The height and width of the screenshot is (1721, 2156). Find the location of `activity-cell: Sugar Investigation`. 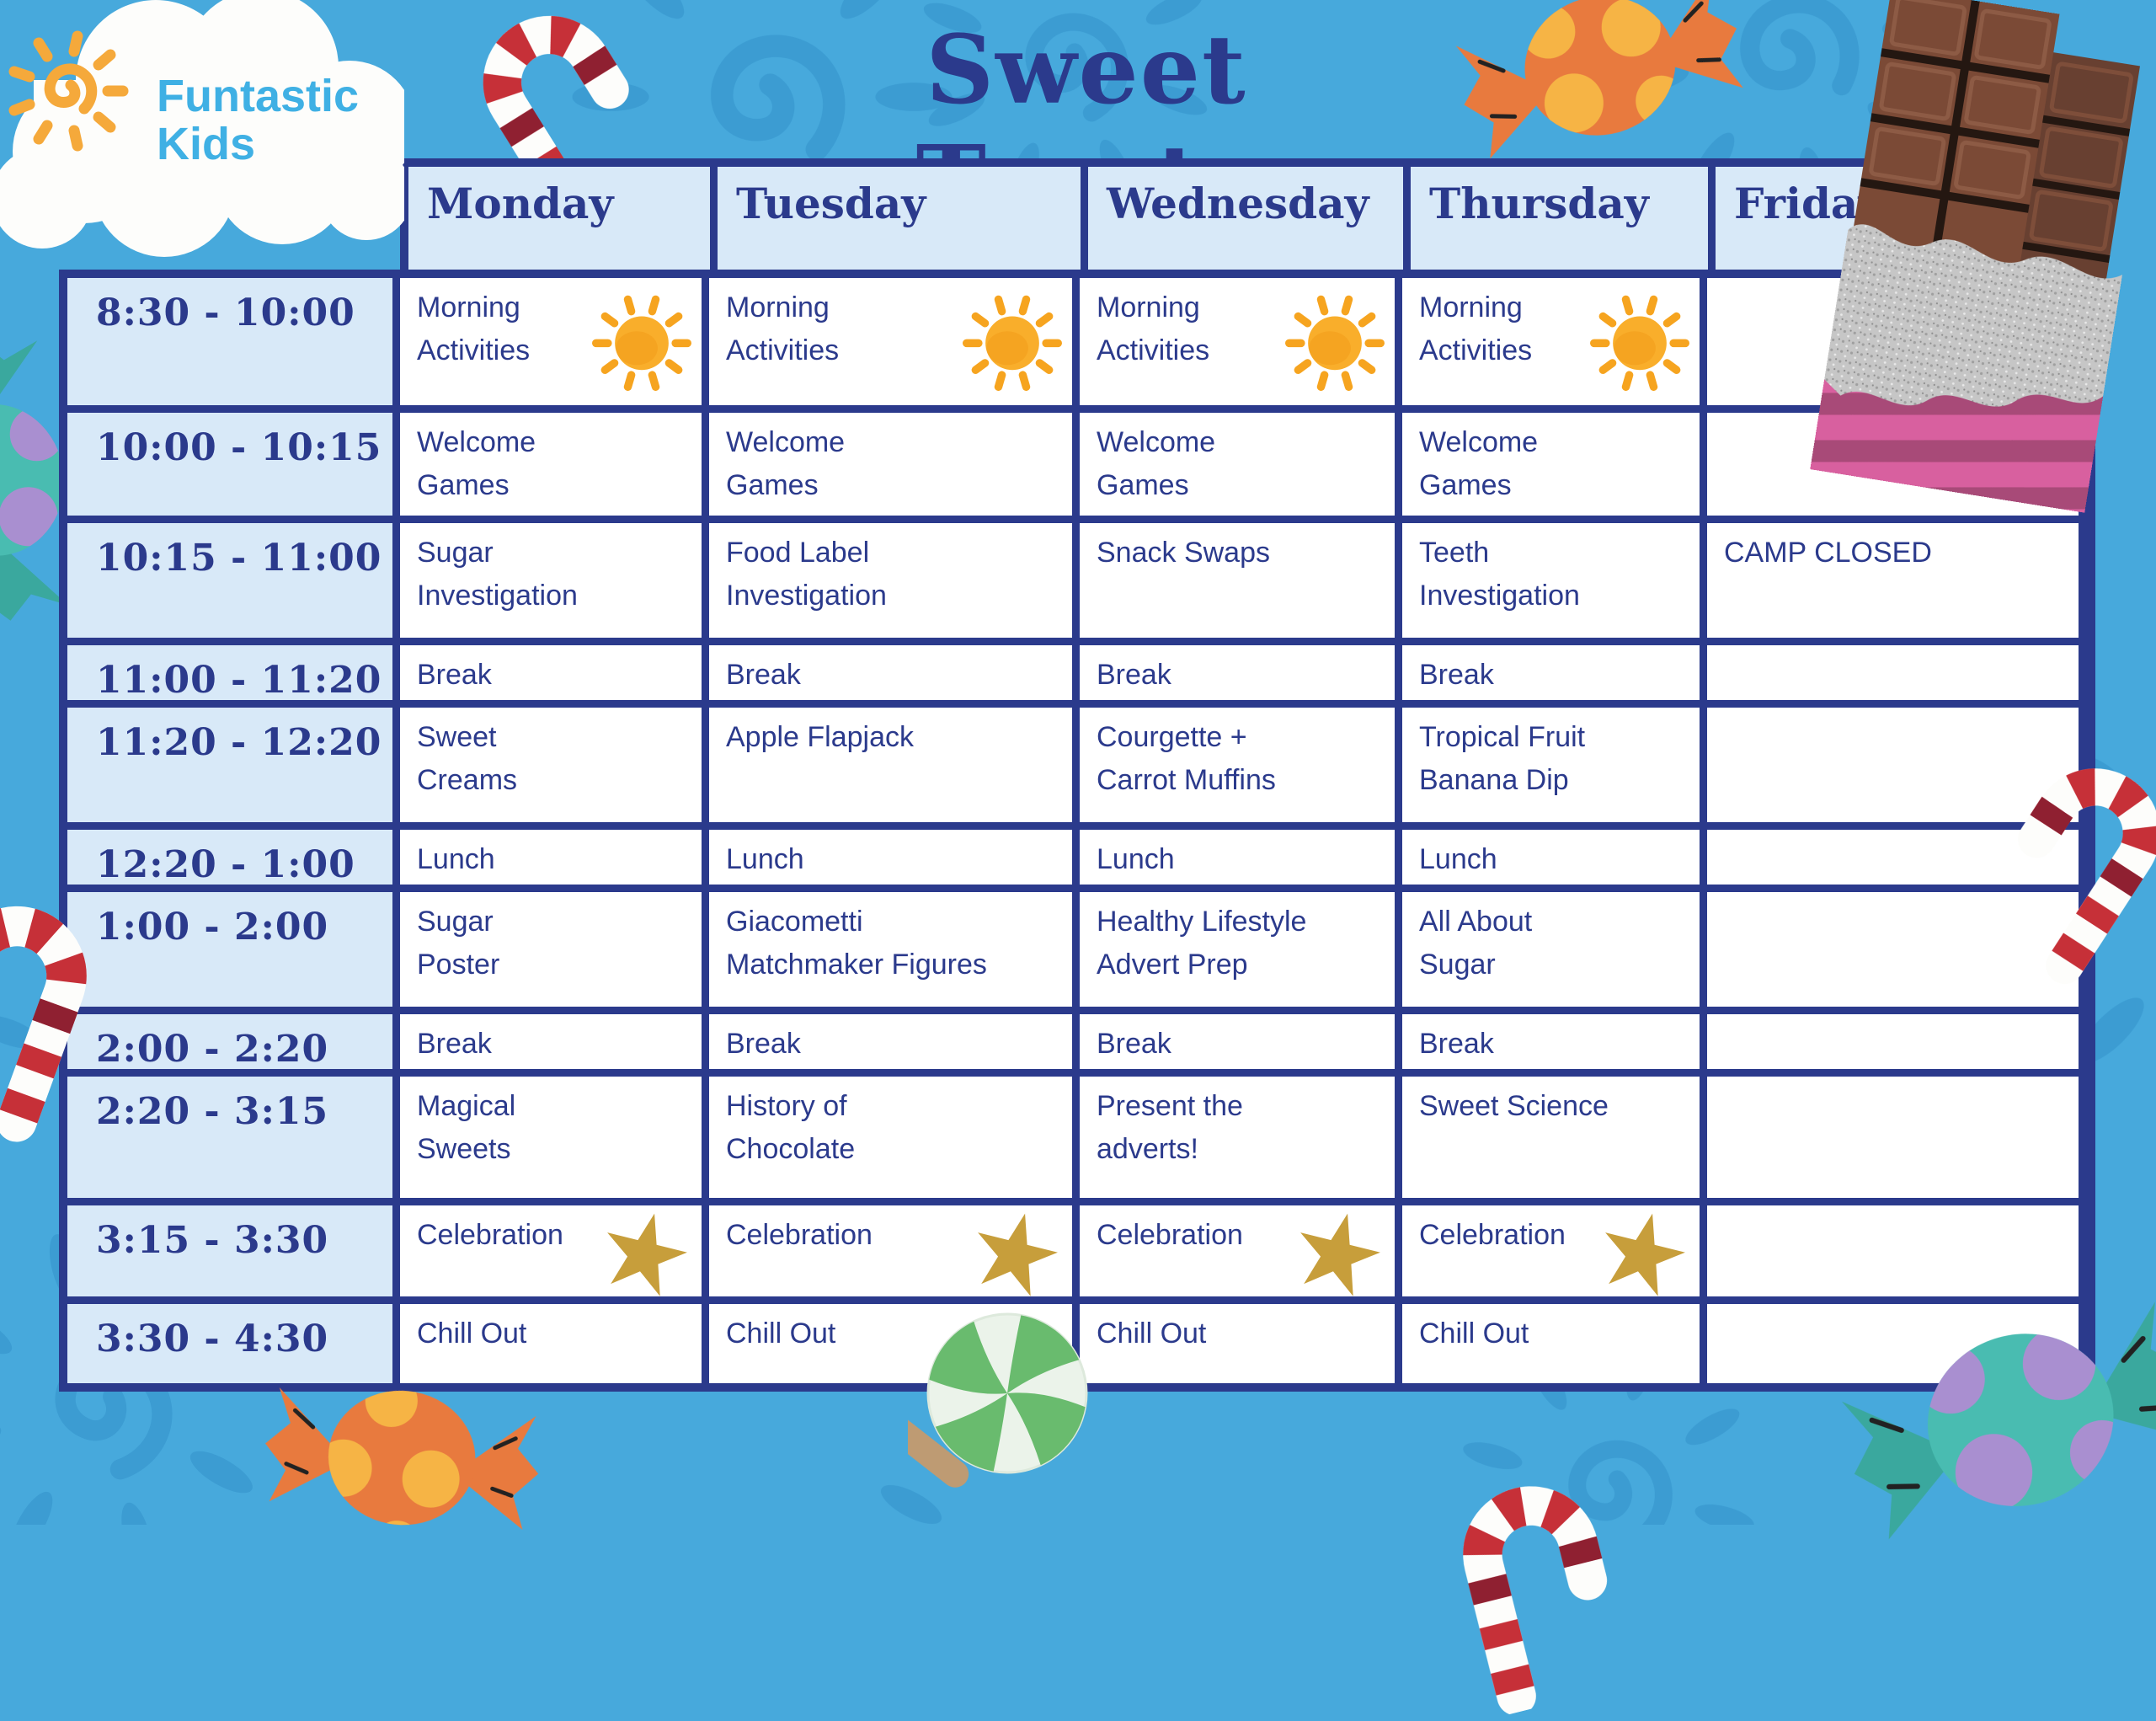

activity-cell: Sugar Investigation is located at coordinates (551, 580).